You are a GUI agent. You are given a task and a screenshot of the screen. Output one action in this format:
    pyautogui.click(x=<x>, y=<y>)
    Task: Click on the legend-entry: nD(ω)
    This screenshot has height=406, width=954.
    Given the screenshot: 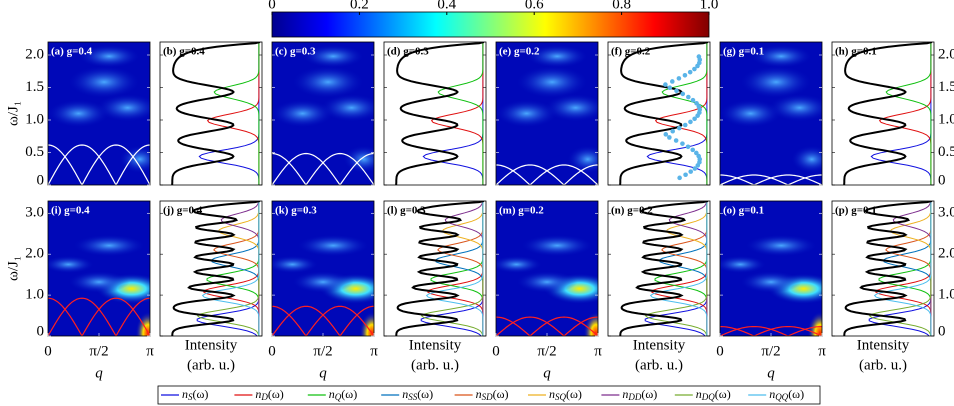 What is the action you would take?
    pyautogui.click(x=269, y=394)
    